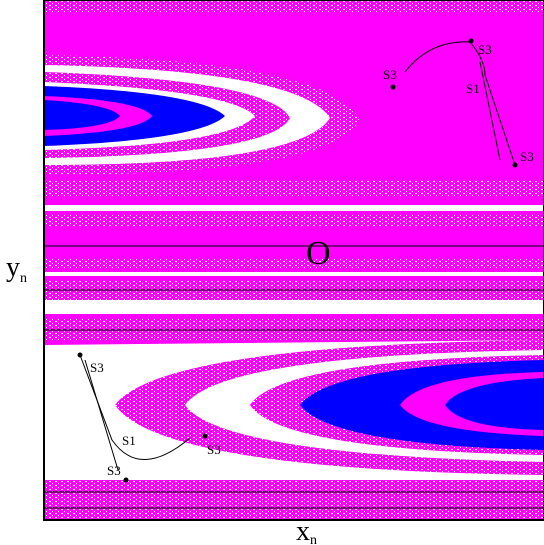  Describe the element at coordinates (313, 539) in the screenshot. I see `x-label-sub: n` at that location.